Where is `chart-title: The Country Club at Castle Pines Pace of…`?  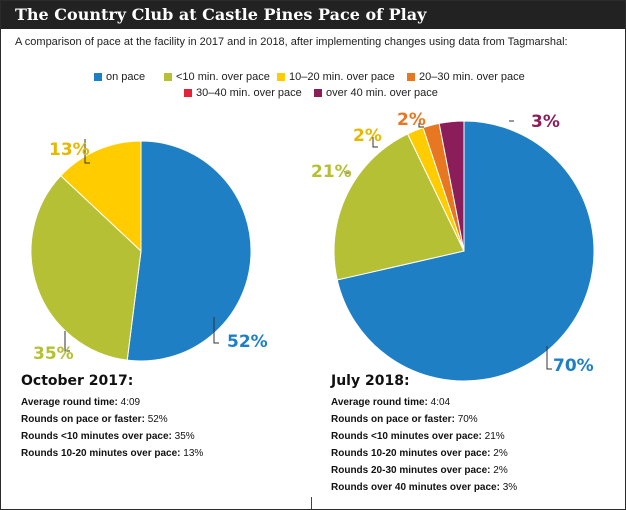
chart-title: The Country Club at Castle Pines Pace of… is located at coordinates (221, 14).